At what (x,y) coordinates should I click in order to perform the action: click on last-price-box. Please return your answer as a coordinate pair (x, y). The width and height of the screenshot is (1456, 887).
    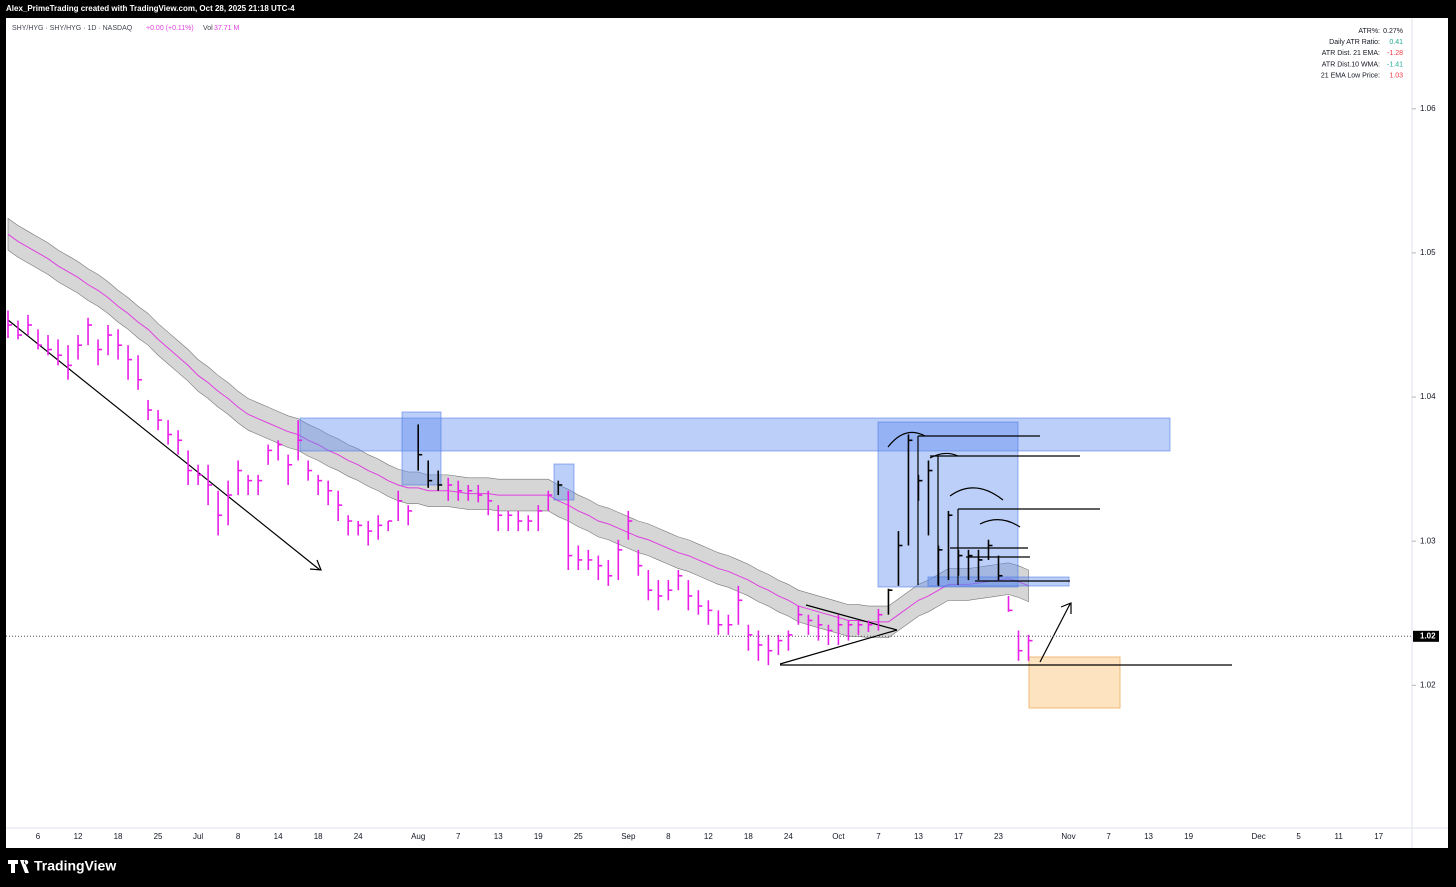
    Looking at the image, I should click on (1426, 636).